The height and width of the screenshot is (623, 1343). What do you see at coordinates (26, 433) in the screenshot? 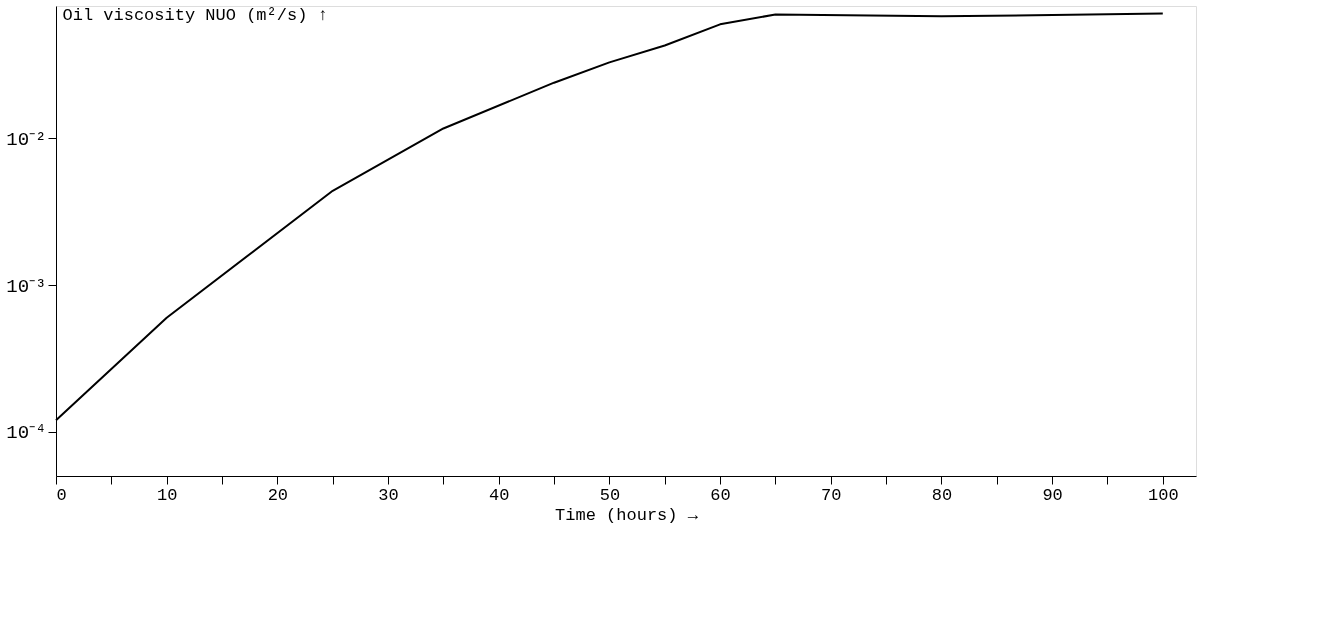
I see `y-tick-label: 10⁻⁴` at bounding box center [26, 433].